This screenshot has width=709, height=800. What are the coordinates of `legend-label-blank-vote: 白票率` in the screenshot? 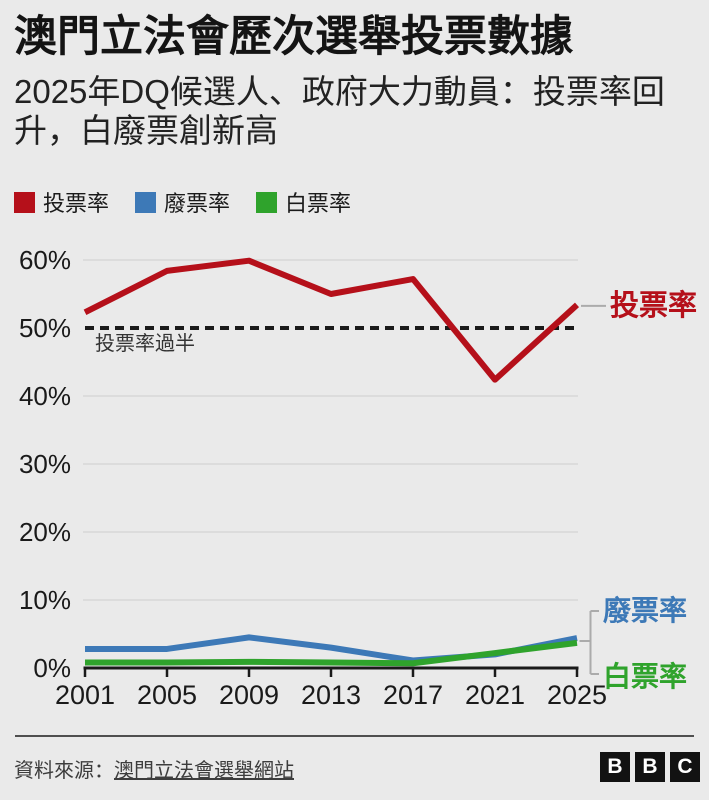 It's located at (318, 203).